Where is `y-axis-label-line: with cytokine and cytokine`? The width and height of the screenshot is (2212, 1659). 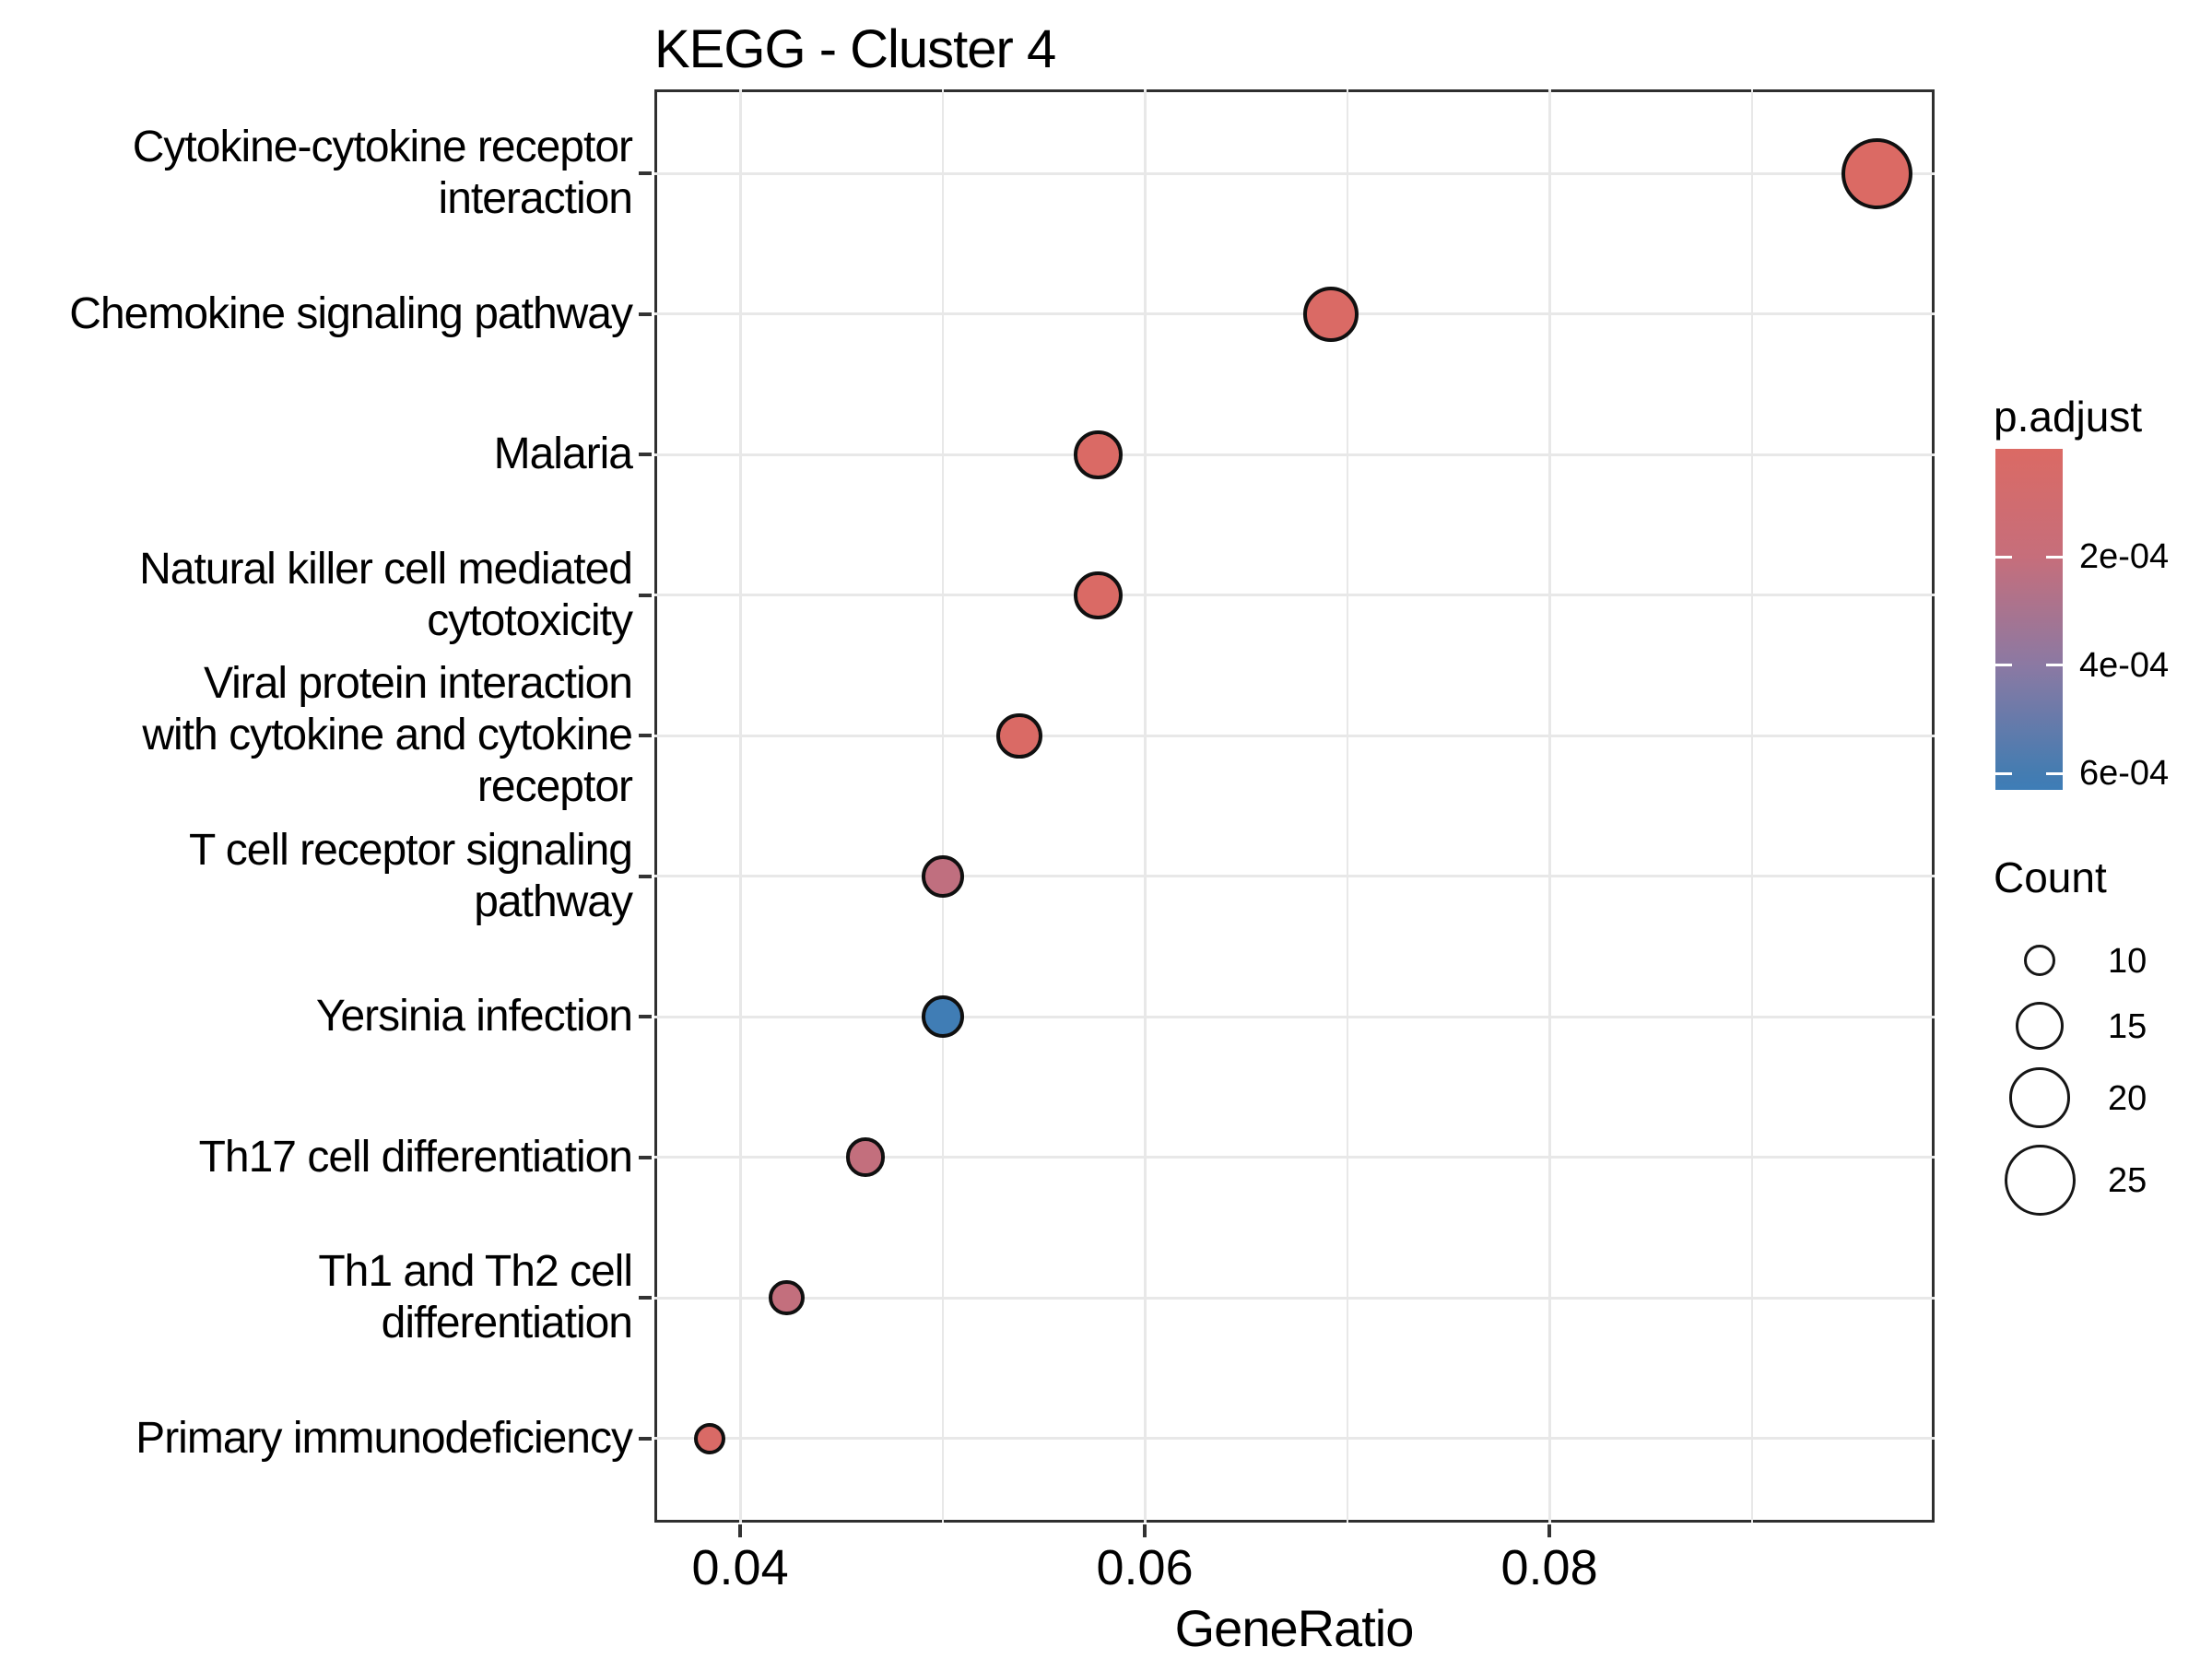
y-axis-label-line: with cytokine and cytokine is located at coordinates (387, 735).